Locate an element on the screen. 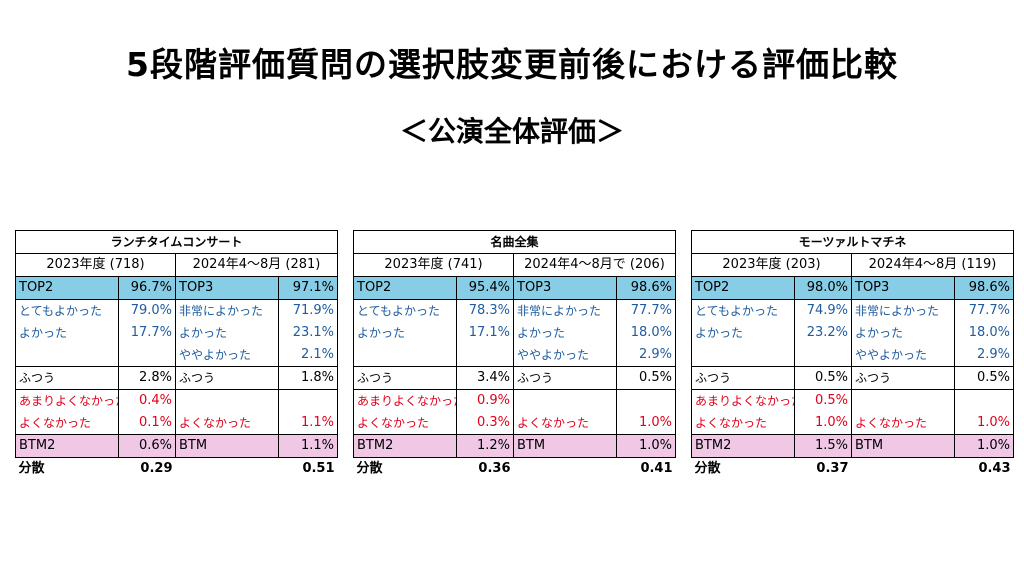 The width and height of the screenshot is (1024, 576). before-period: 2023年度 (741) is located at coordinates (433, 265).